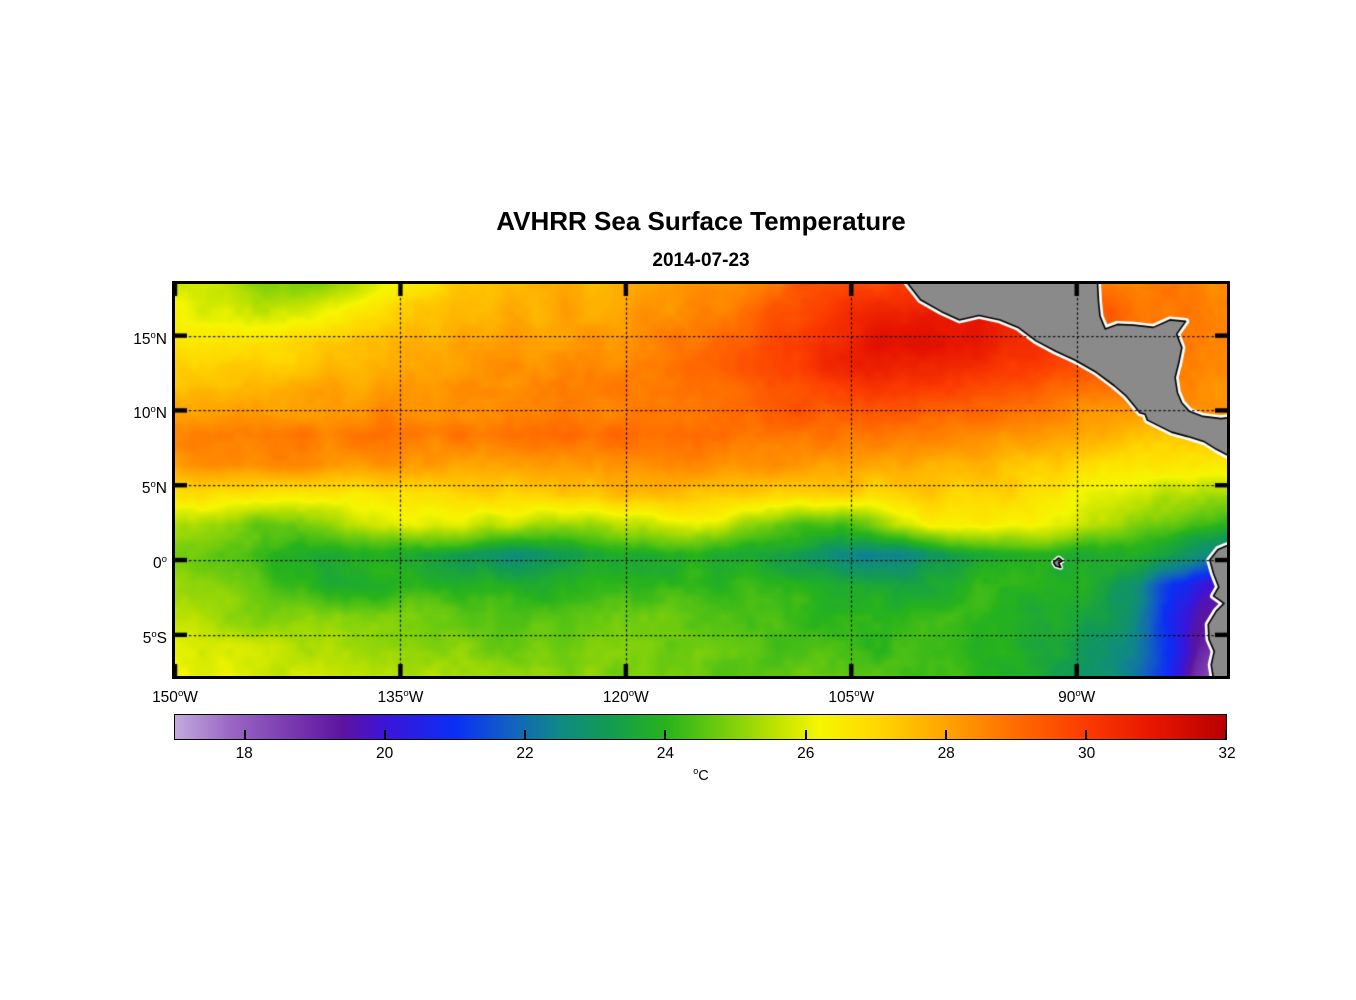 This screenshot has height=1000, width=1356. I want to click on chart-title: AVHRR Sea Surface Temperature, so click(701, 221).